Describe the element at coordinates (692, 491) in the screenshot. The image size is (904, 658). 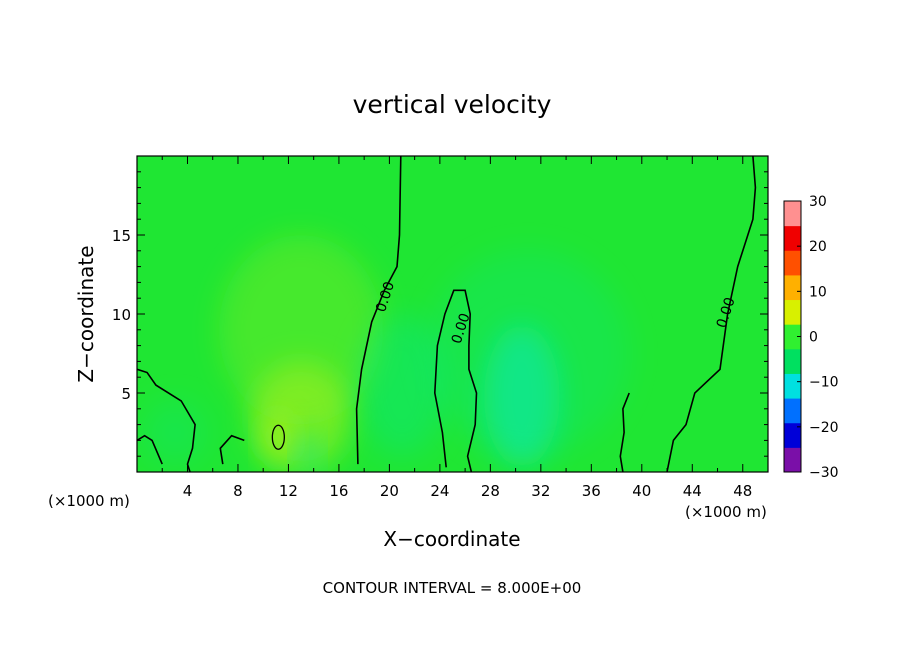
I see `x-tick-label: 44` at that location.